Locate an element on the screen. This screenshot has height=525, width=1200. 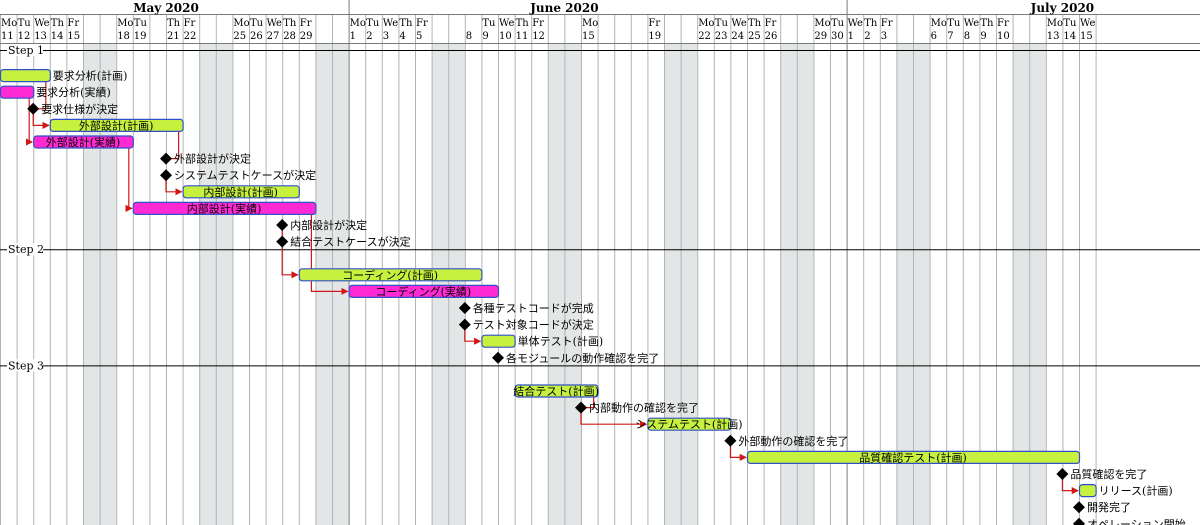
task-label-t13: リリース(計画) is located at coordinates (1136, 491).